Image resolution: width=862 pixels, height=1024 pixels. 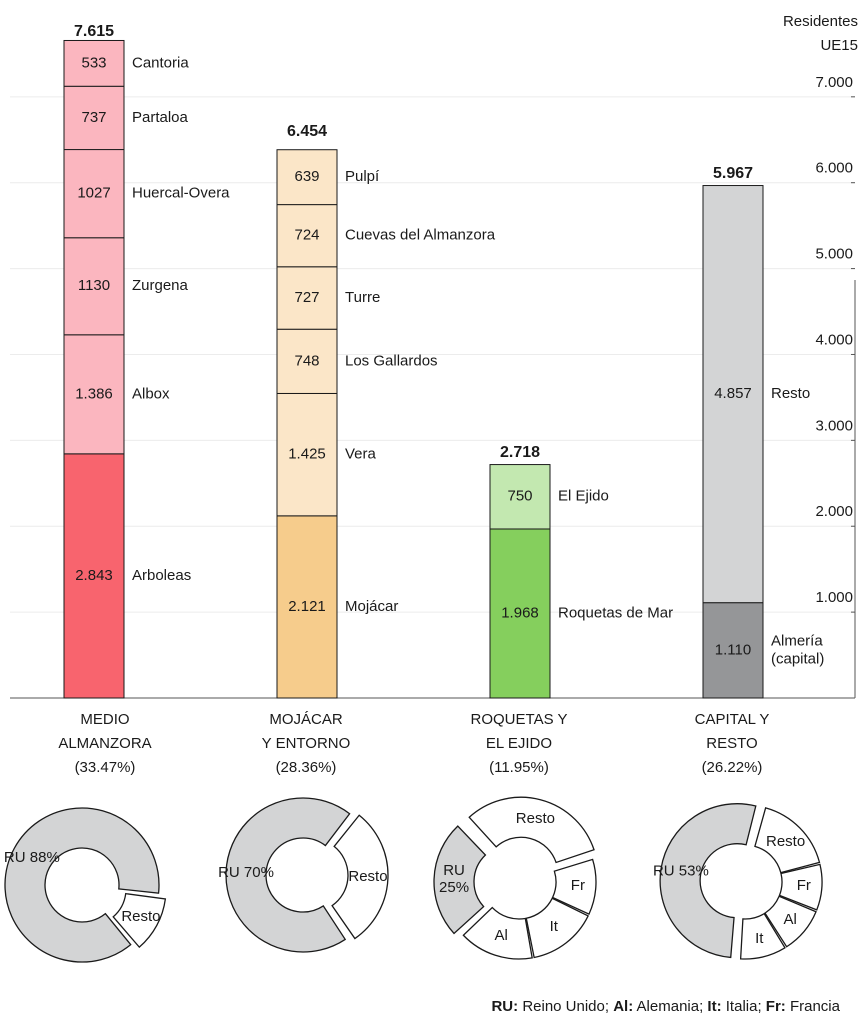 What do you see at coordinates (160, 117) in the screenshot?
I see `segment-name-label: Partaloa` at bounding box center [160, 117].